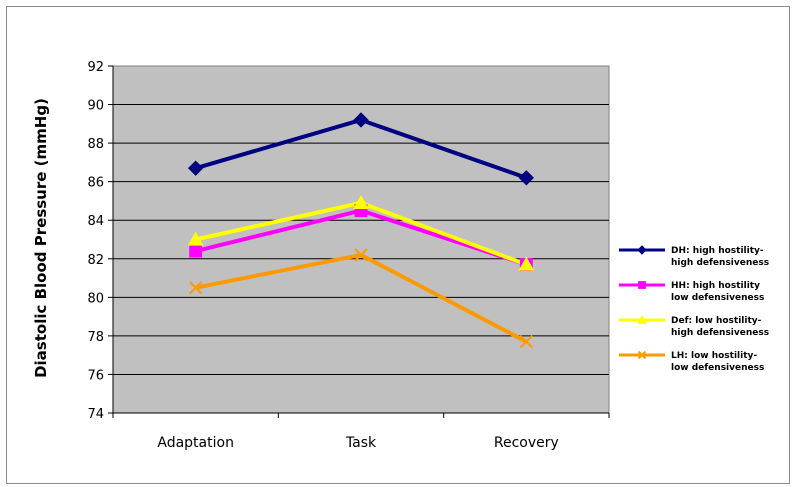 Image resolution: width=793 pixels, height=487 pixels. What do you see at coordinates (41, 238) in the screenshot?
I see `y-axis-label: Diastolic Blood Pressure (mmHg)` at bounding box center [41, 238].